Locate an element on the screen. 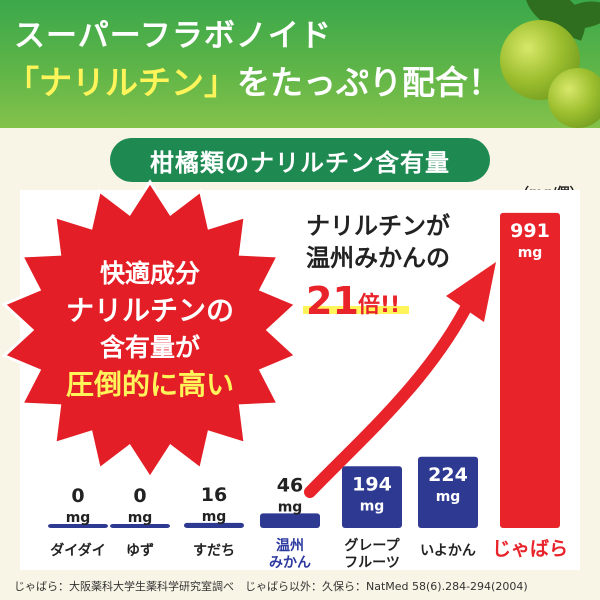 The height and width of the screenshot is (600, 600). category-label: ゆず is located at coordinates (140, 550).